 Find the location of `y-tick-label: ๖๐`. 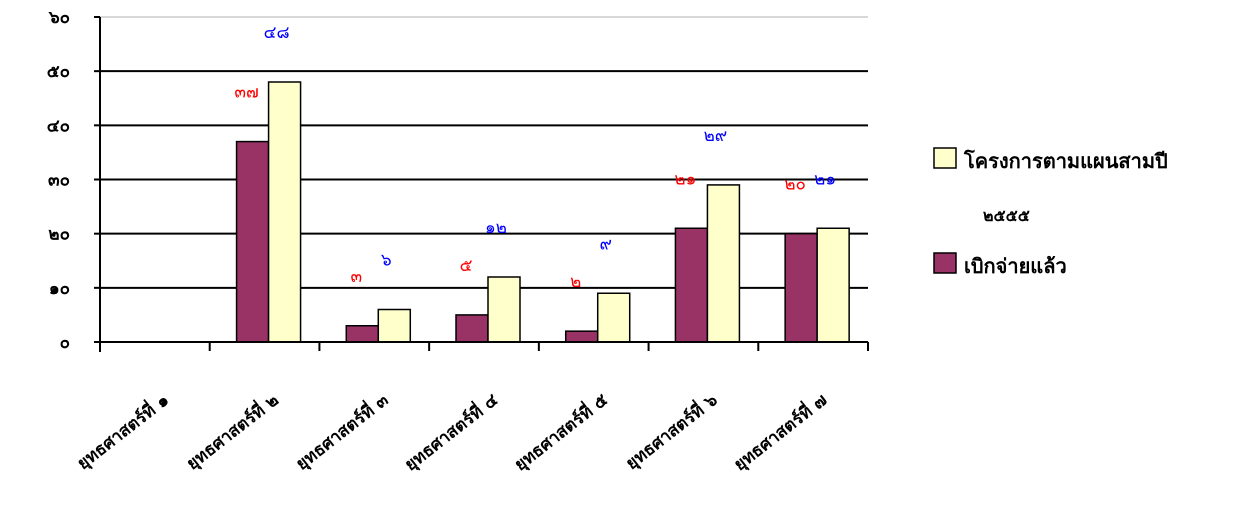

y-tick-label: ๖๐ is located at coordinates (59, 18).